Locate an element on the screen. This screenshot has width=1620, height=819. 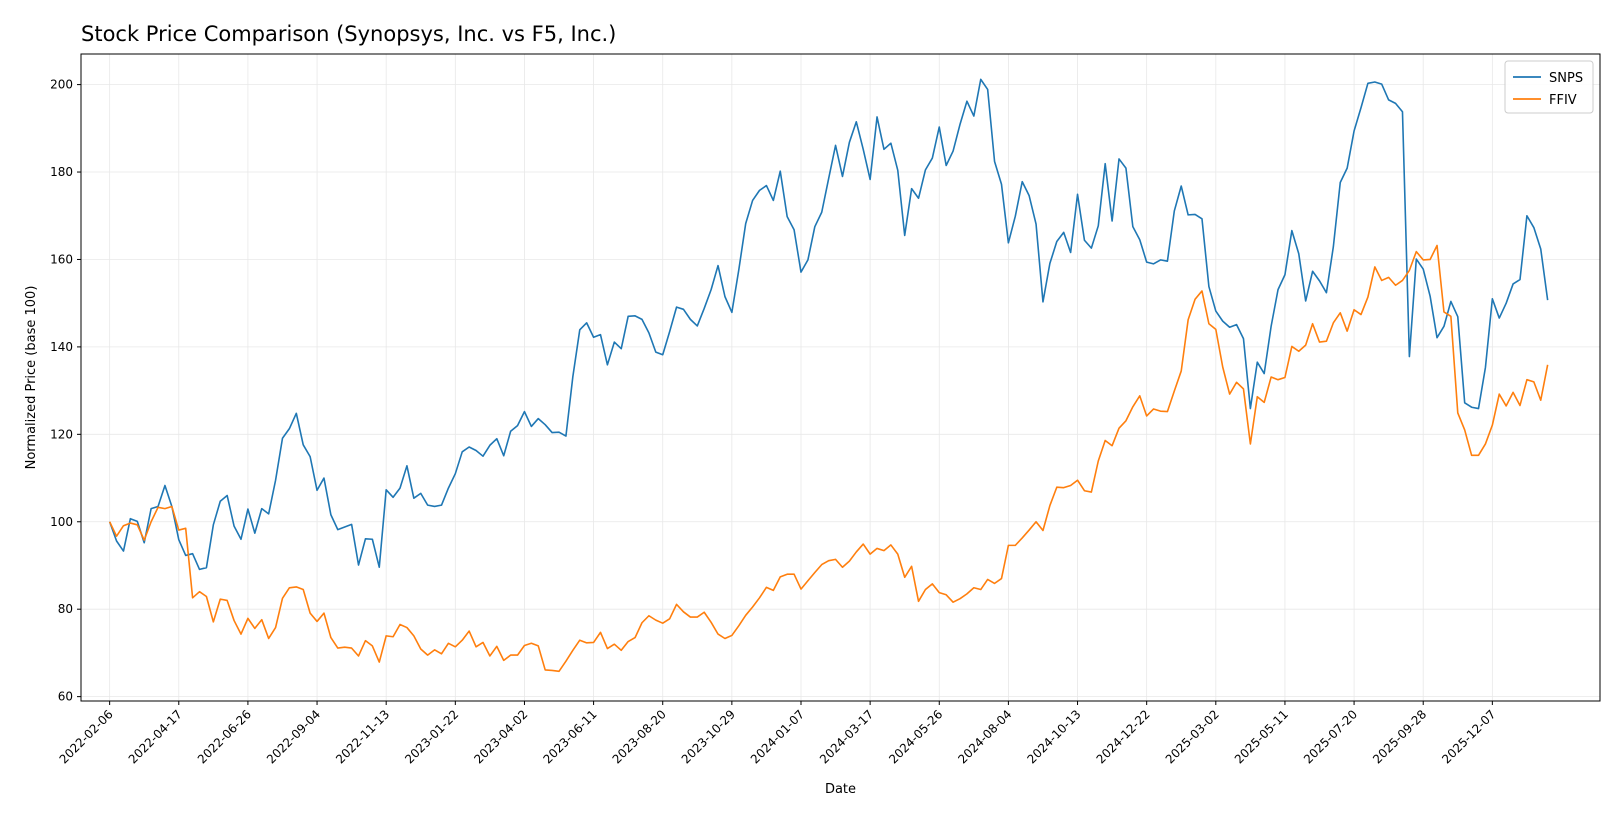
y-tick-label: 120 is located at coordinates (61, 434).